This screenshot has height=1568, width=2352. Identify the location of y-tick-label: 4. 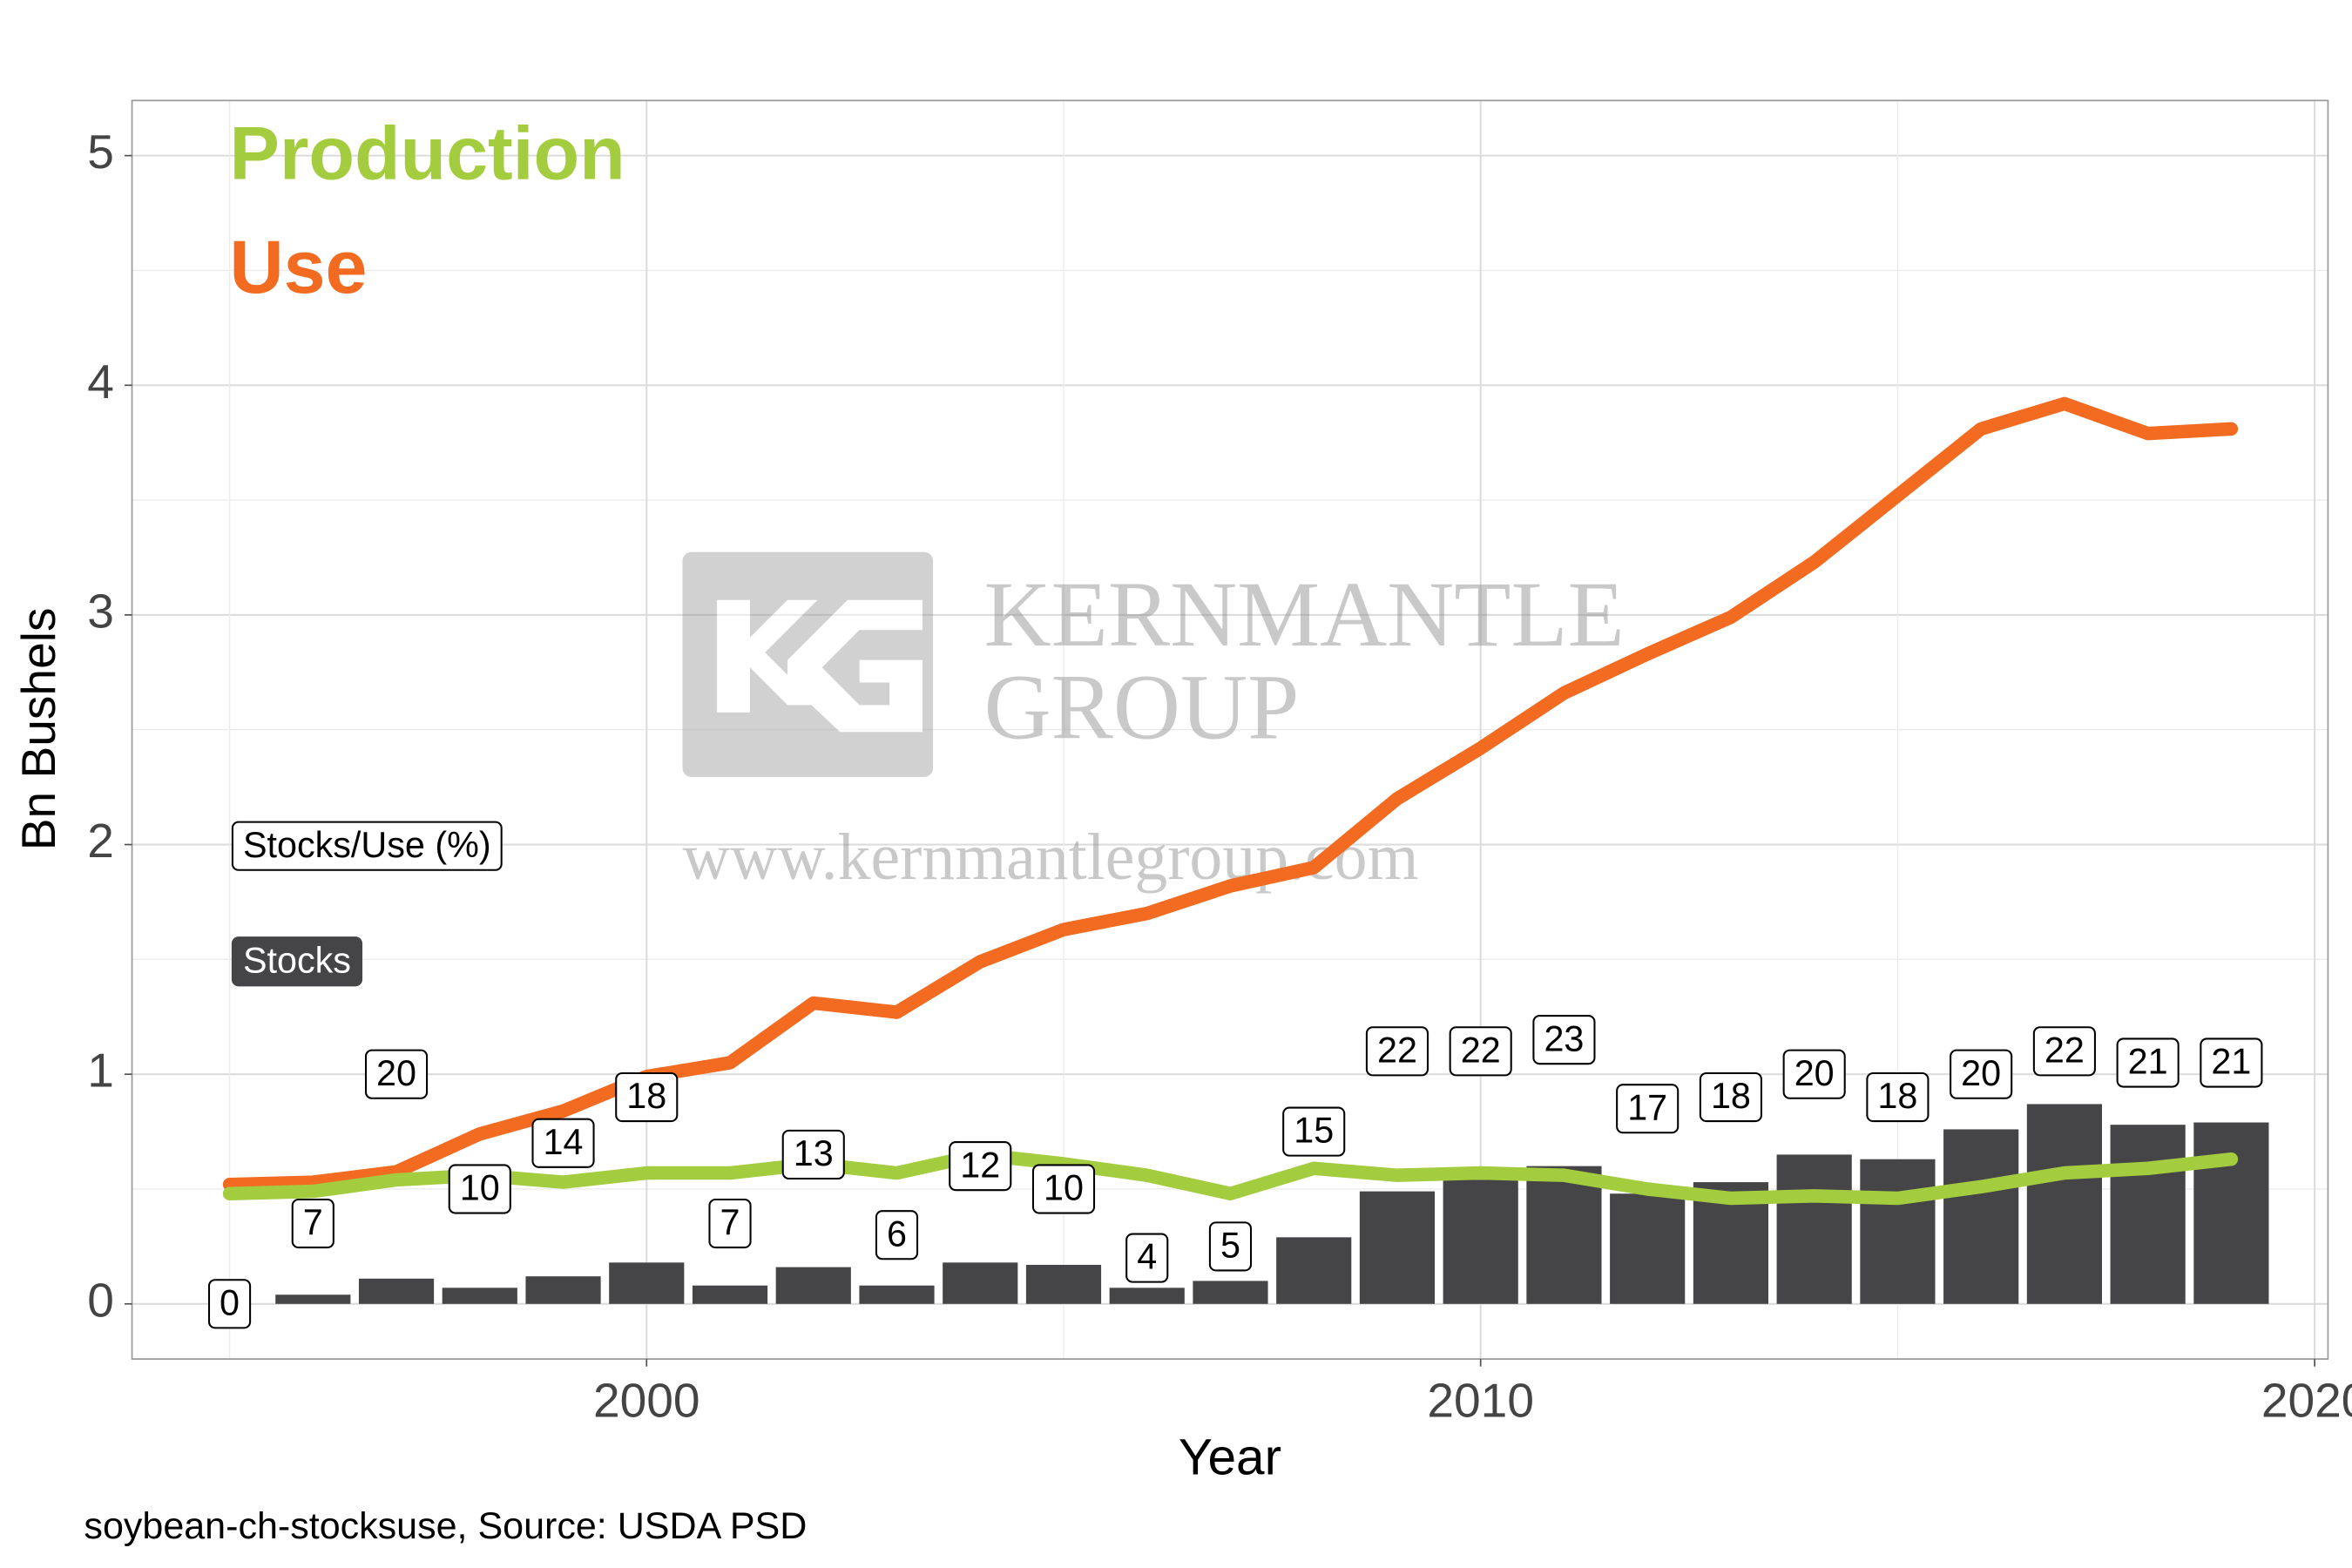
(101, 382).